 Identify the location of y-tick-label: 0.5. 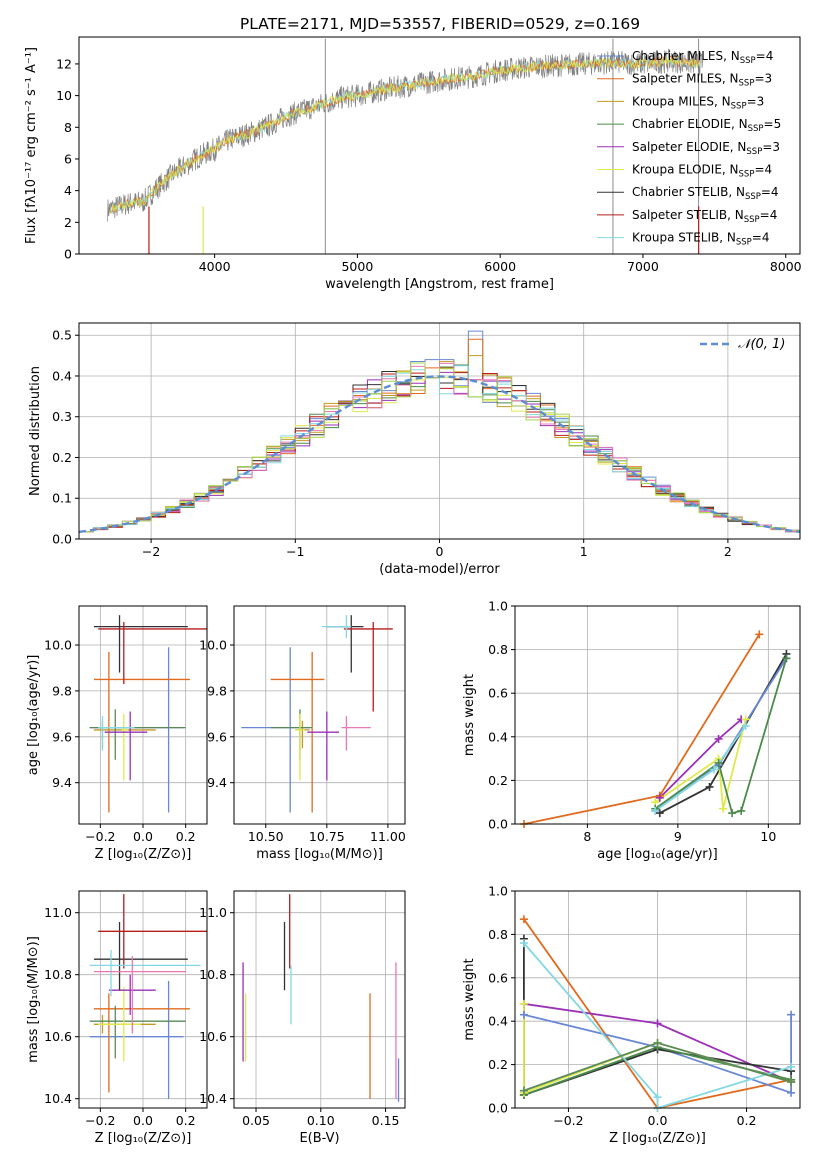
(62, 335).